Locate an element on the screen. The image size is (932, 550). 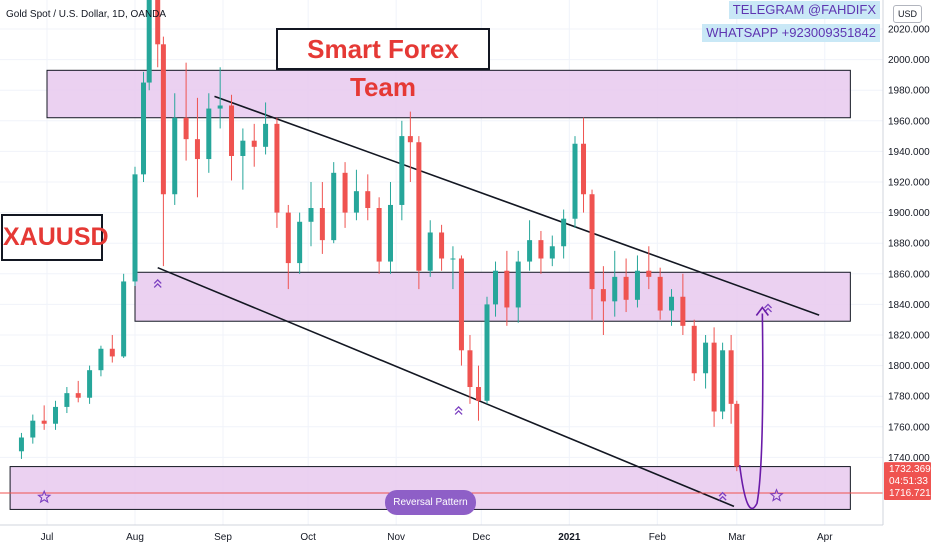
x-tick-label: Feb is located at coordinates (658, 537).